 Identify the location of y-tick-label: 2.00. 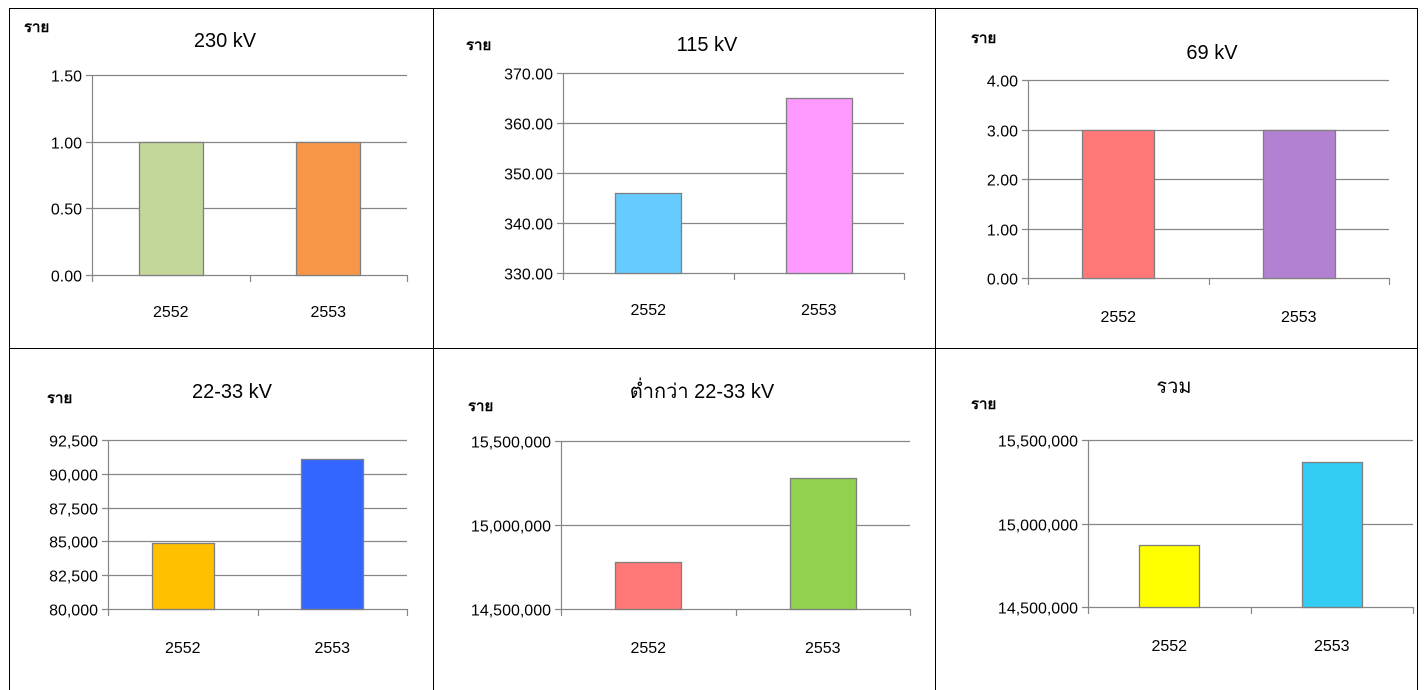
(1002, 181).